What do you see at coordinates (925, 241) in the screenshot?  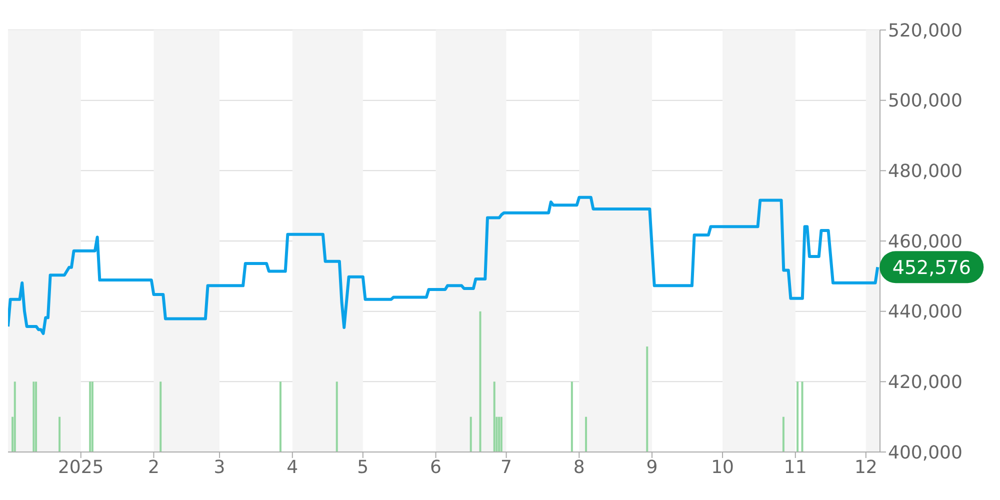 I see `y-tick-label: 460,000` at bounding box center [925, 241].